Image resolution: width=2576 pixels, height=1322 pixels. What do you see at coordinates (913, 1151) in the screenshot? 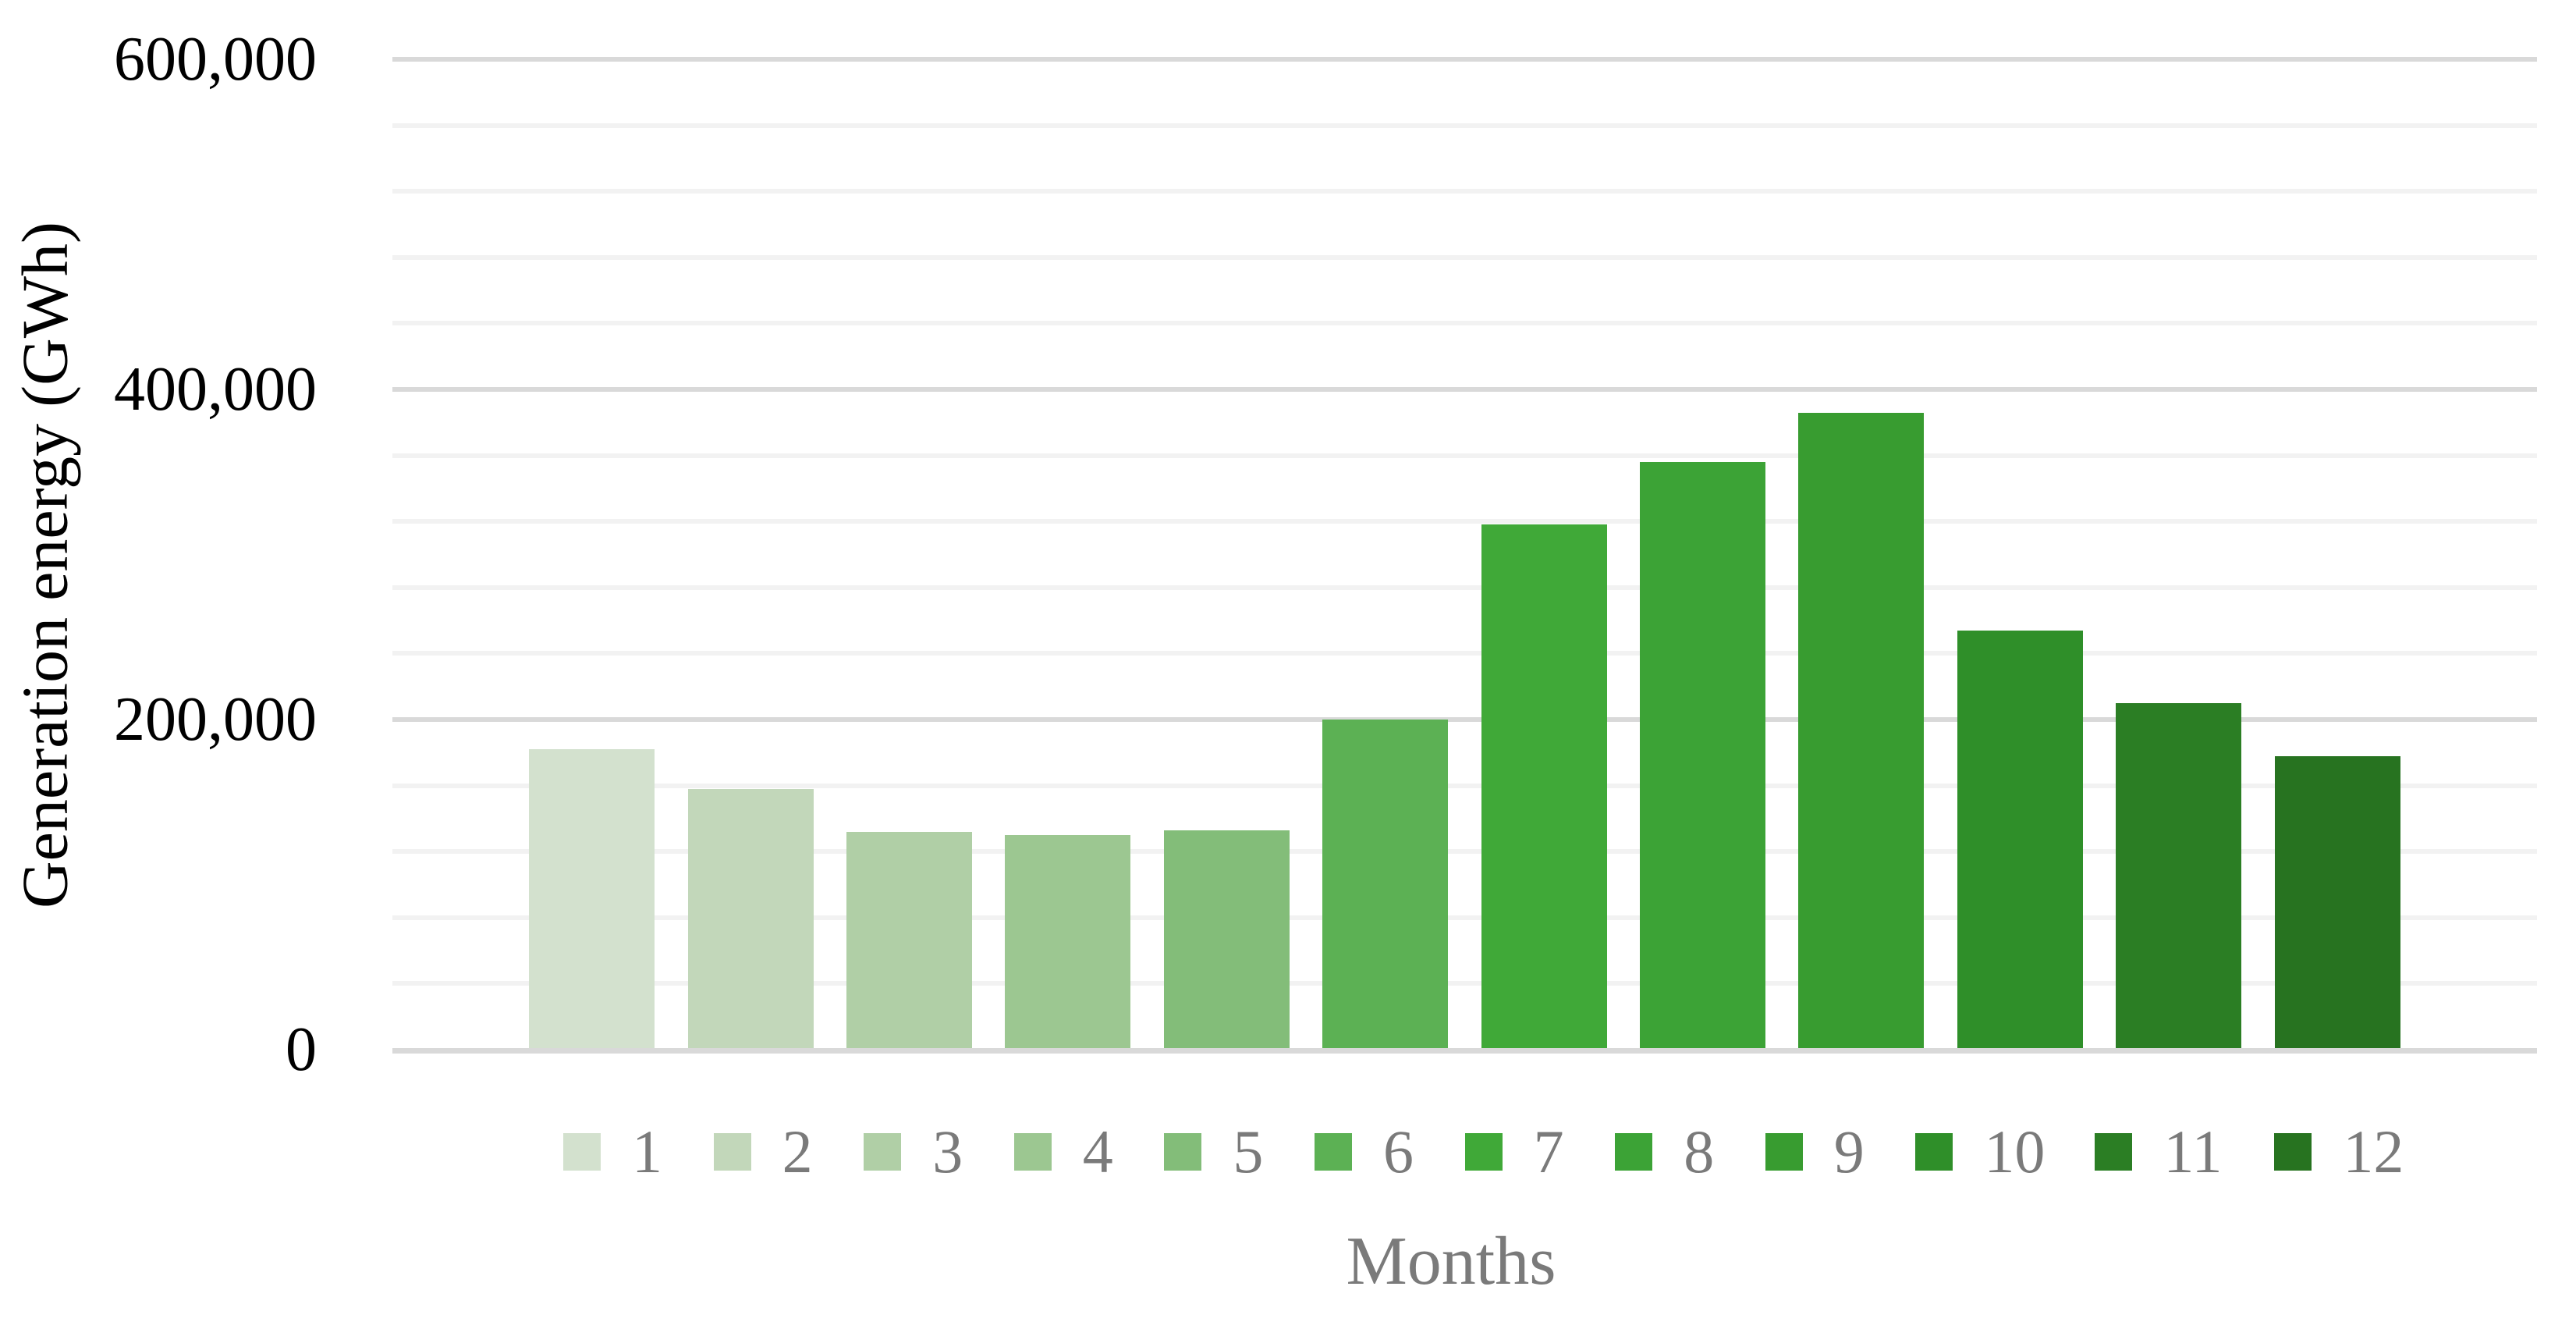
I see `legend-item-3: 3` at bounding box center [913, 1151].